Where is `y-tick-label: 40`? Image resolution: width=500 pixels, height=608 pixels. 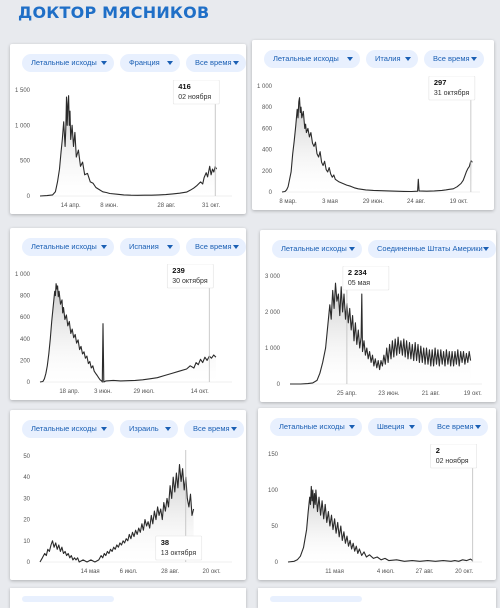 y-tick-label: 40 is located at coordinates (26, 478).